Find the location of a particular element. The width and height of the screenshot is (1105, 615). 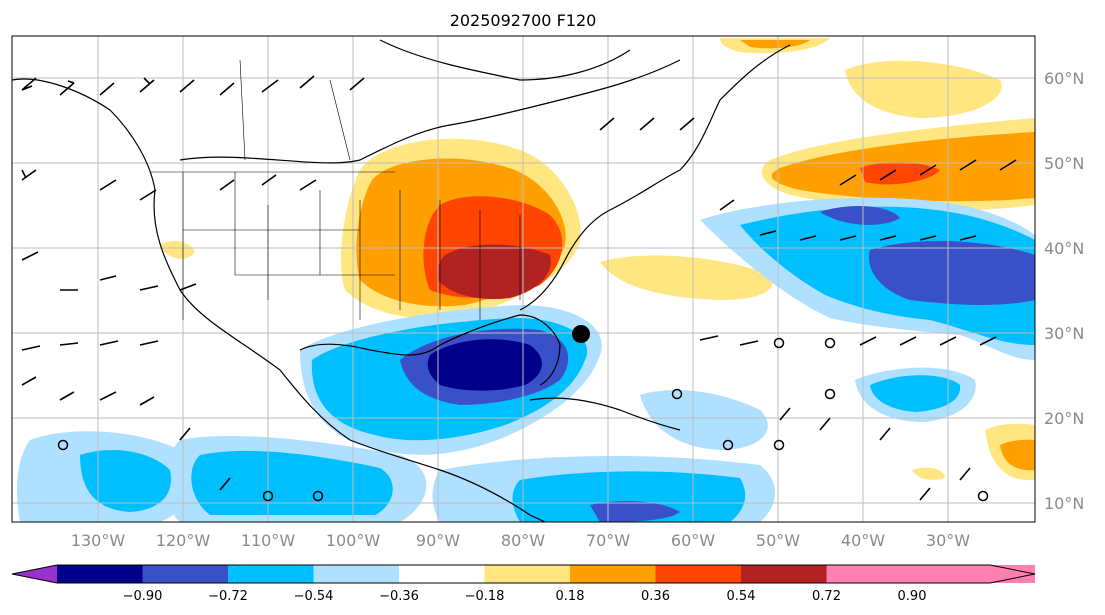

colorbar-tick-label: −0.72 is located at coordinates (228, 596).